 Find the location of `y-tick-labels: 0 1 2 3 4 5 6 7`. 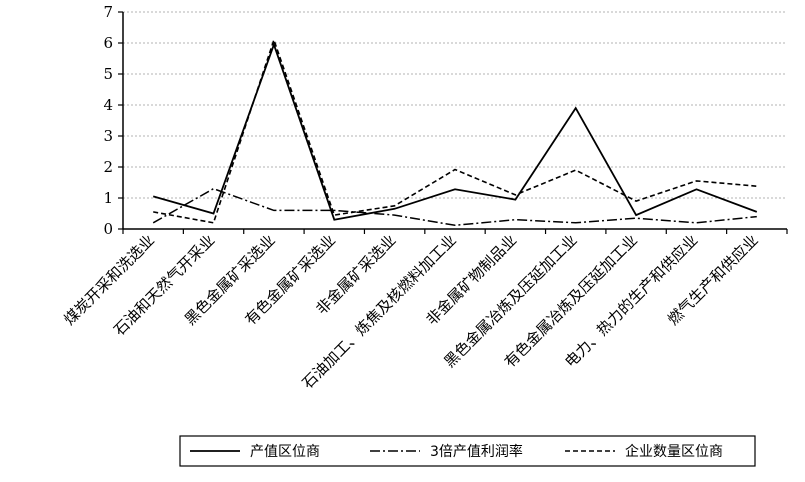

y-tick-labels: 0 1 2 3 4 5 6 7 is located at coordinates (113, 120).